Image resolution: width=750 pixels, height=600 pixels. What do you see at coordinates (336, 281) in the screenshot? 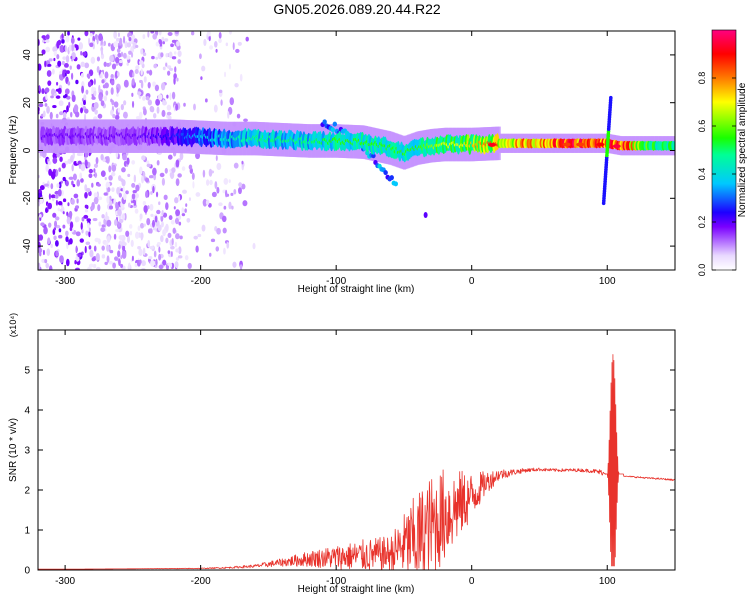
I see `spectrogram-x-tick-label: -100` at bounding box center [336, 281].